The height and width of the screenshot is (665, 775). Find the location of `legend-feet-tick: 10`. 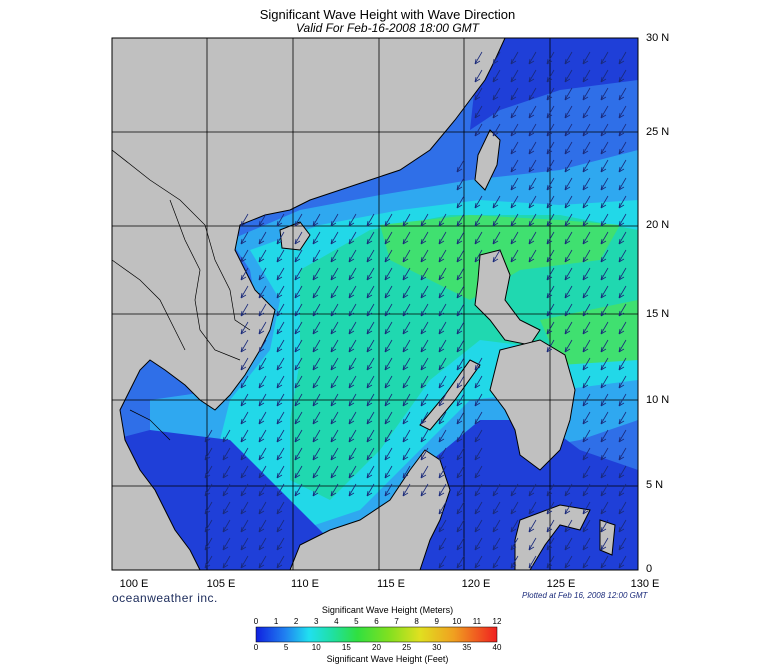

legend-feet-tick: 10 is located at coordinates (316, 647).